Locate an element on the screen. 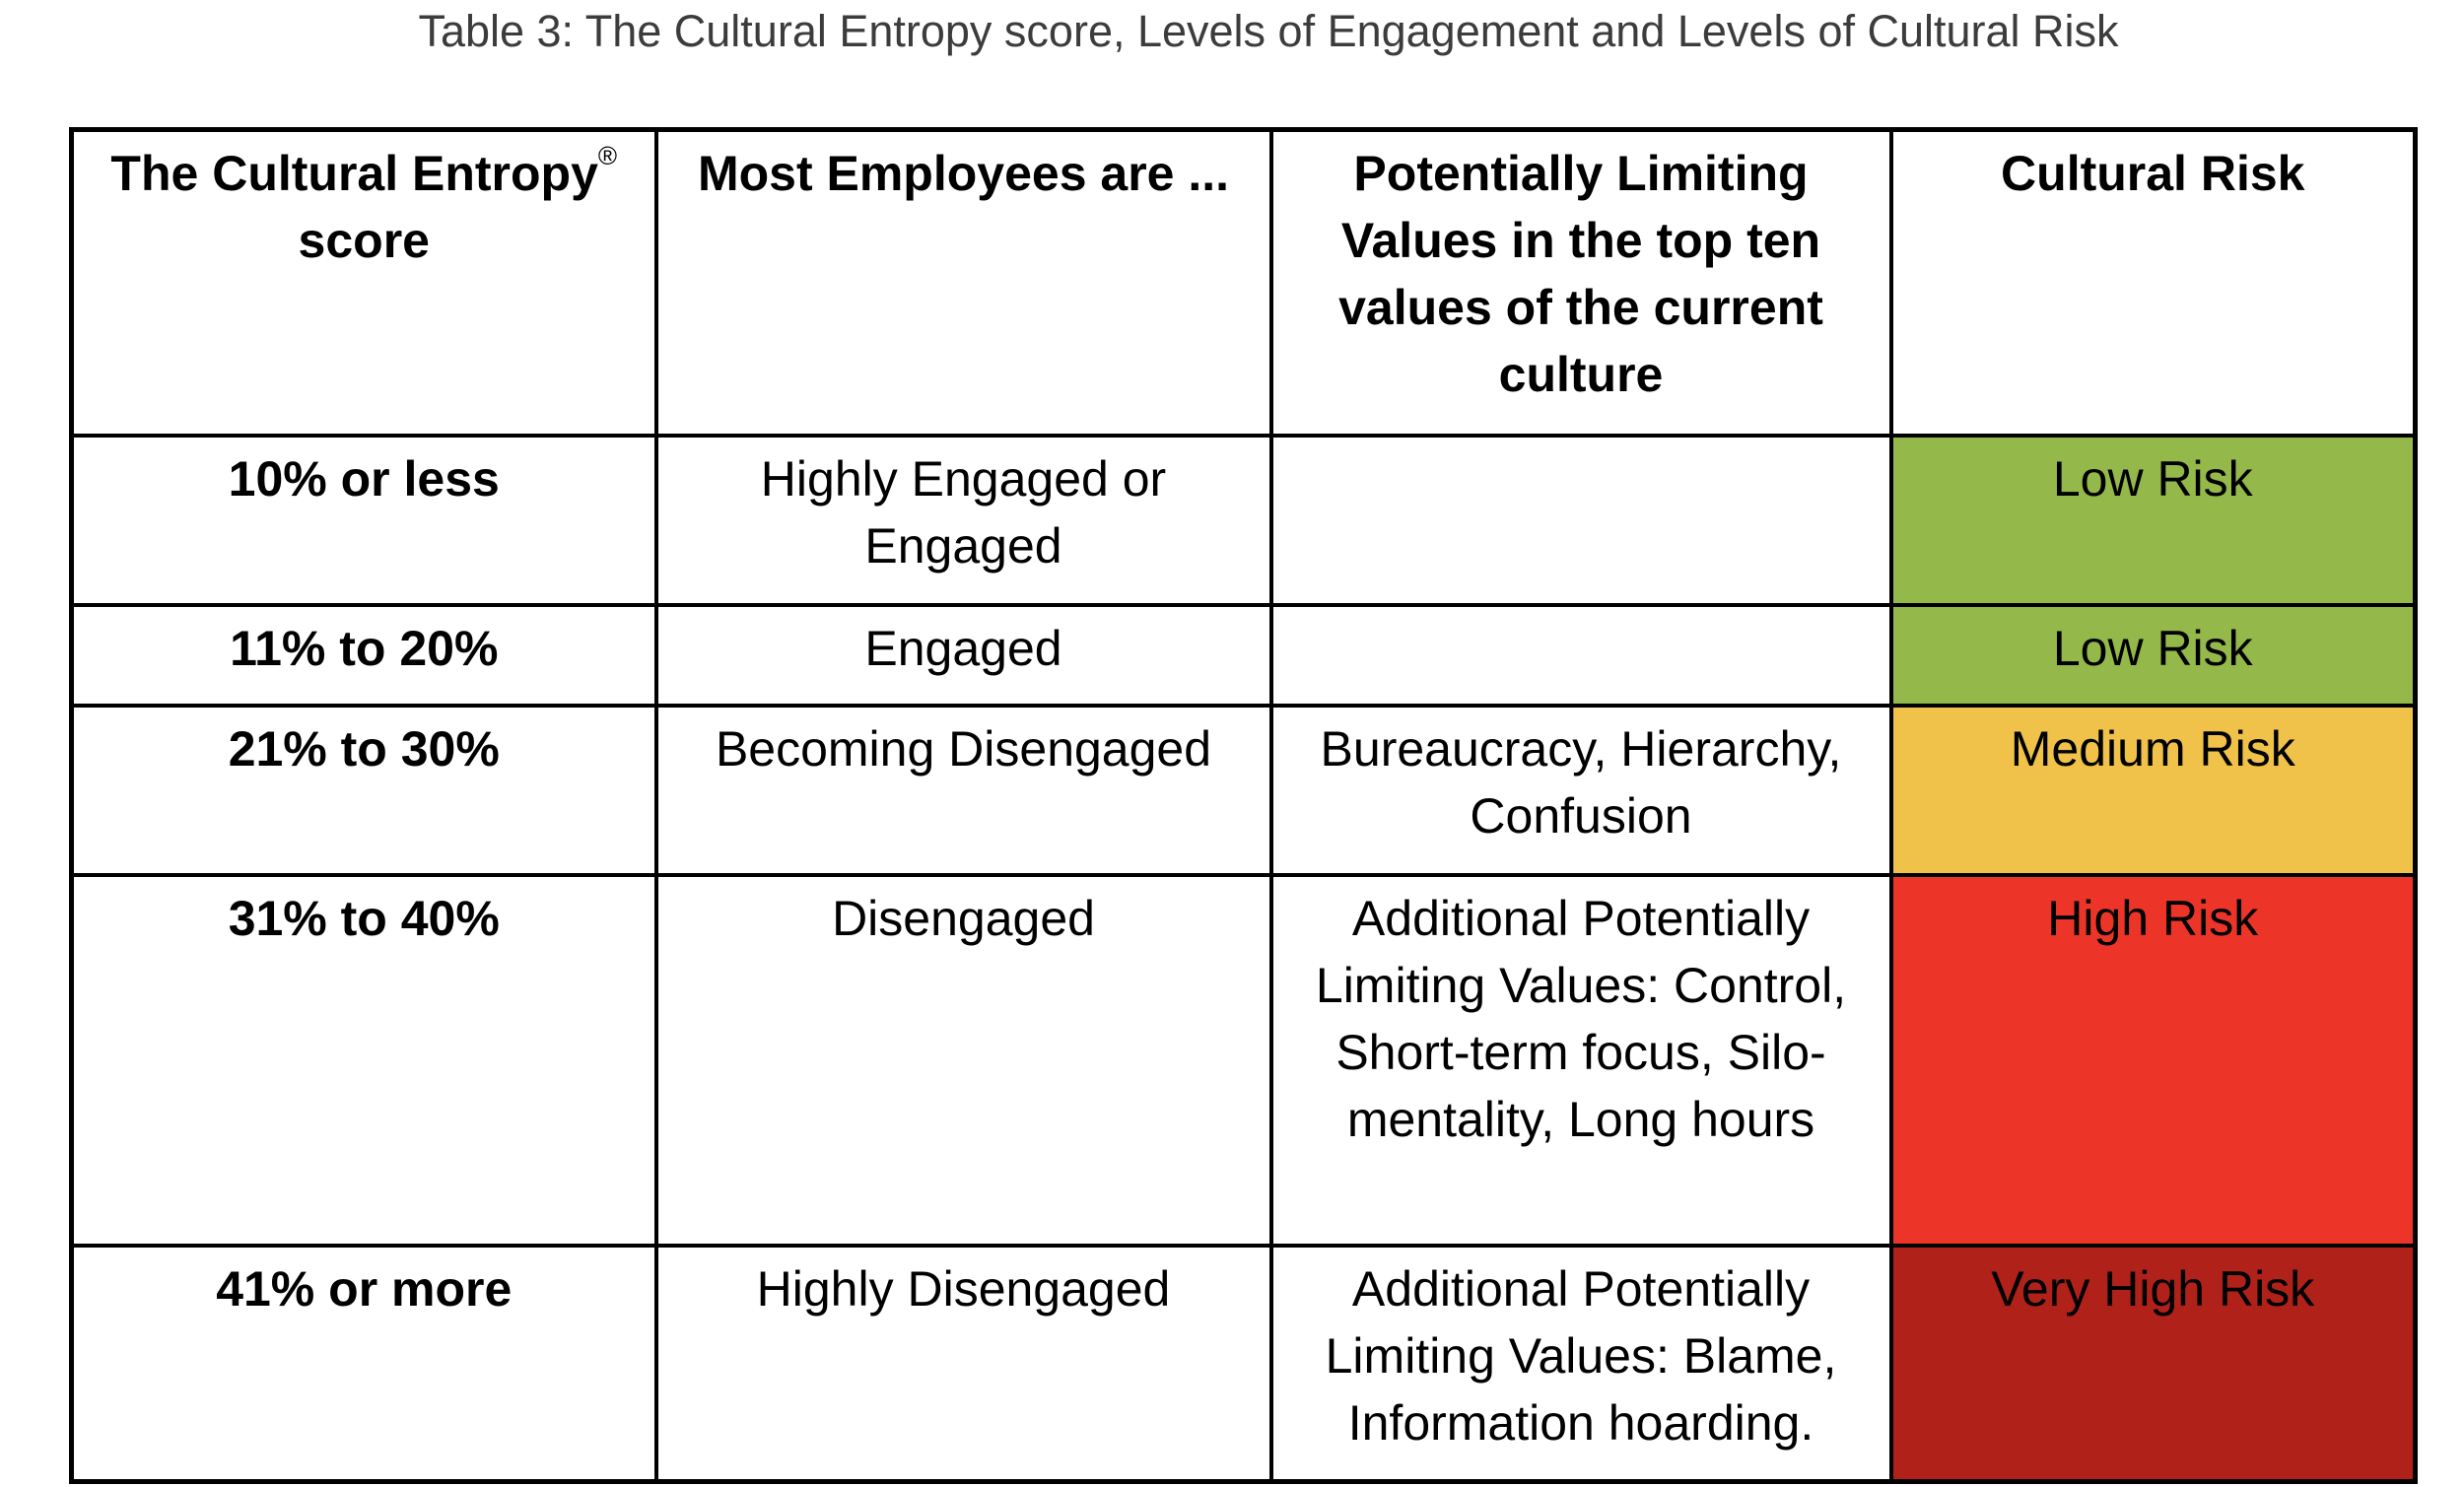  limiting-values-cell: Bureaucracy, Hierarchy, Confusion is located at coordinates (1580, 790).